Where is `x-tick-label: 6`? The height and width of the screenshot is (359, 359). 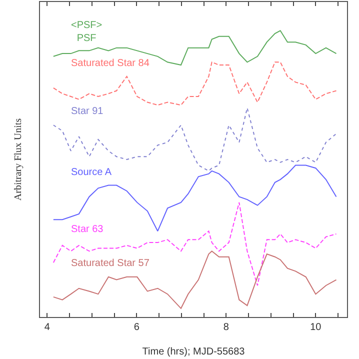
x-tick-label: 6 is located at coordinates (137, 327).